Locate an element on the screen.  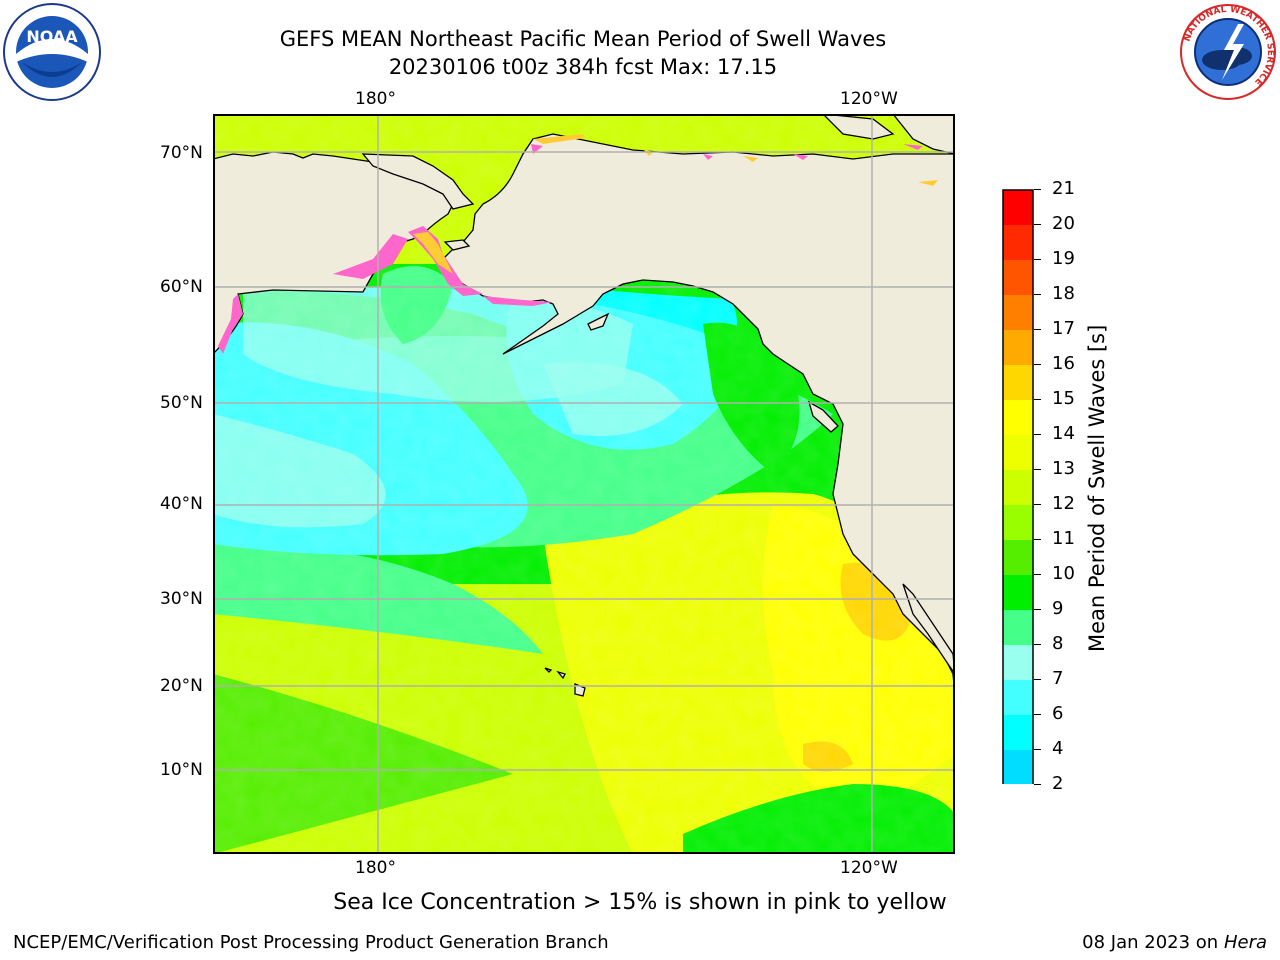
nws-logo: NATIONAL WEATHER SERVICE is located at coordinates (1228, 52).